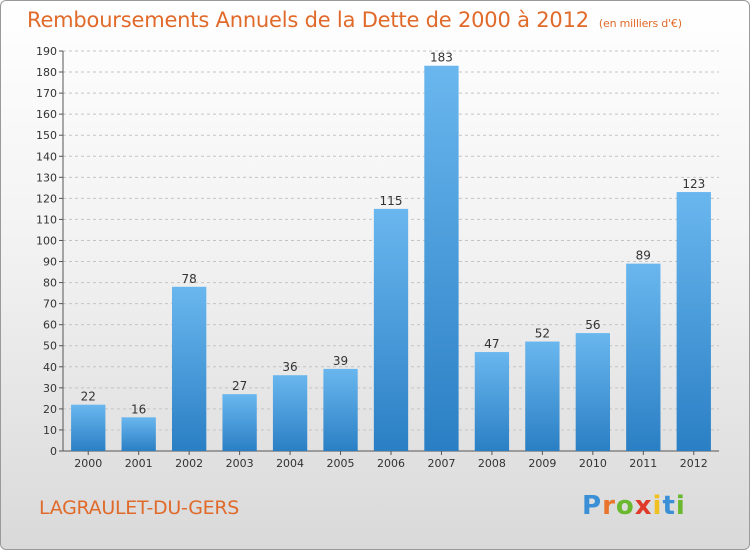 The image size is (750, 550). Describe the element at coordinates (50, 367) in the screenshot. I see `y-tick-label: 40` at that location.